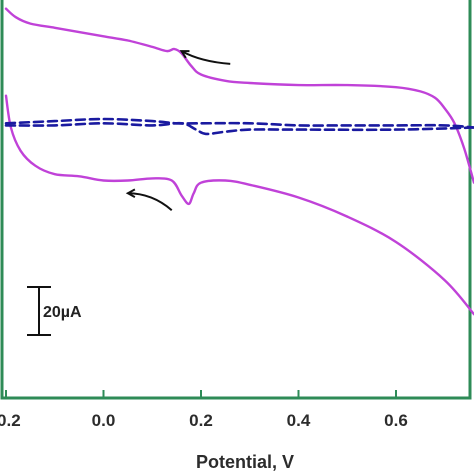  Describe the element at coordinates (104, 420) in the screenshot. I see `x-tick-label: 0.0` at that location.